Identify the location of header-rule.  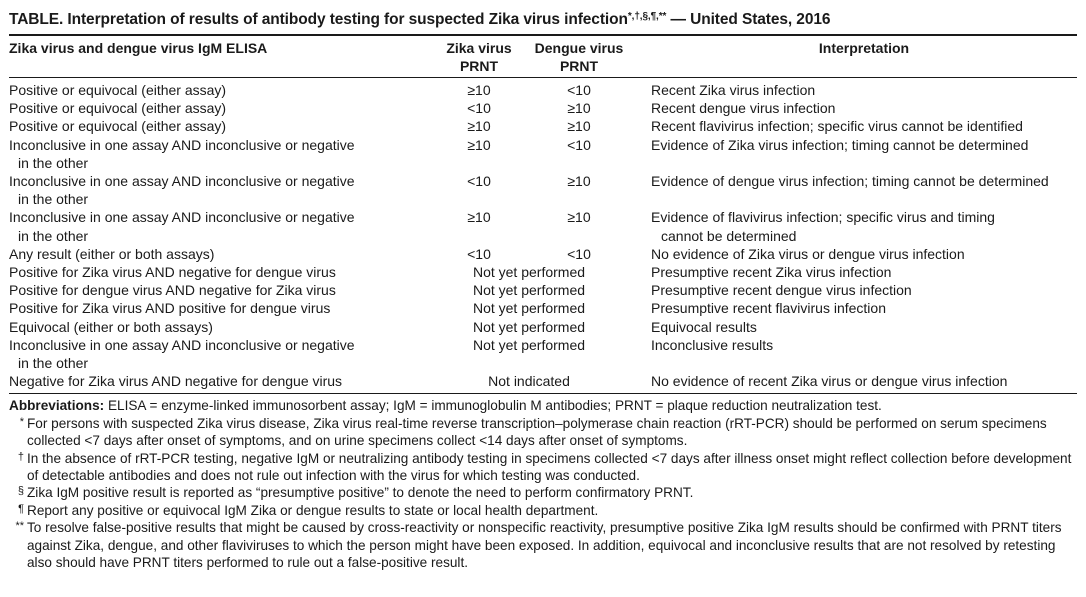
(543, 77).